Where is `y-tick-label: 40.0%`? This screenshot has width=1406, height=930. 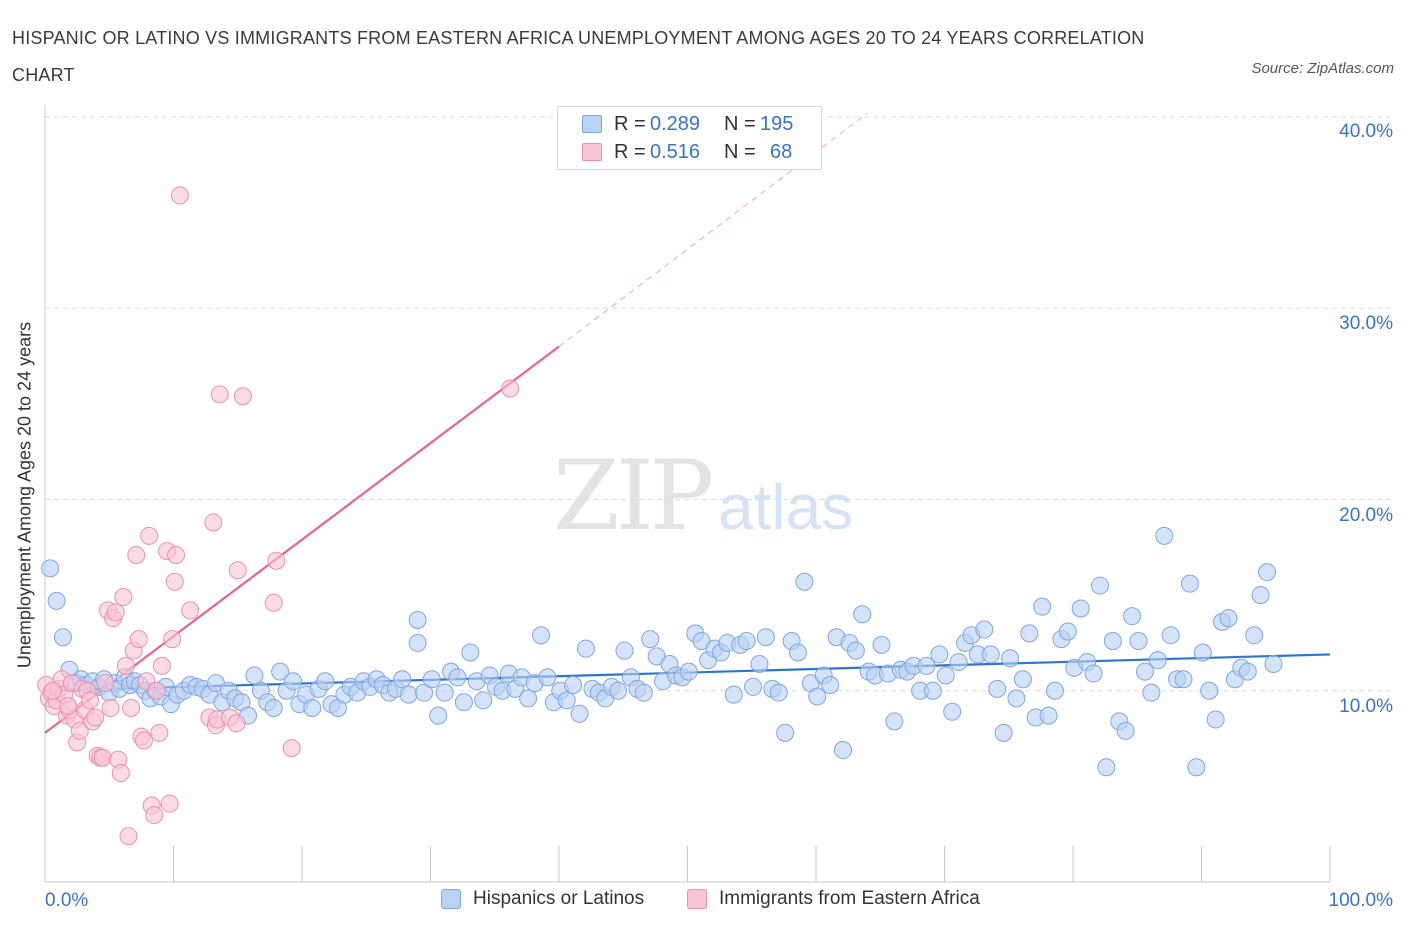 y-tick-label: 40.0% is located at coordinates (1366, 131).